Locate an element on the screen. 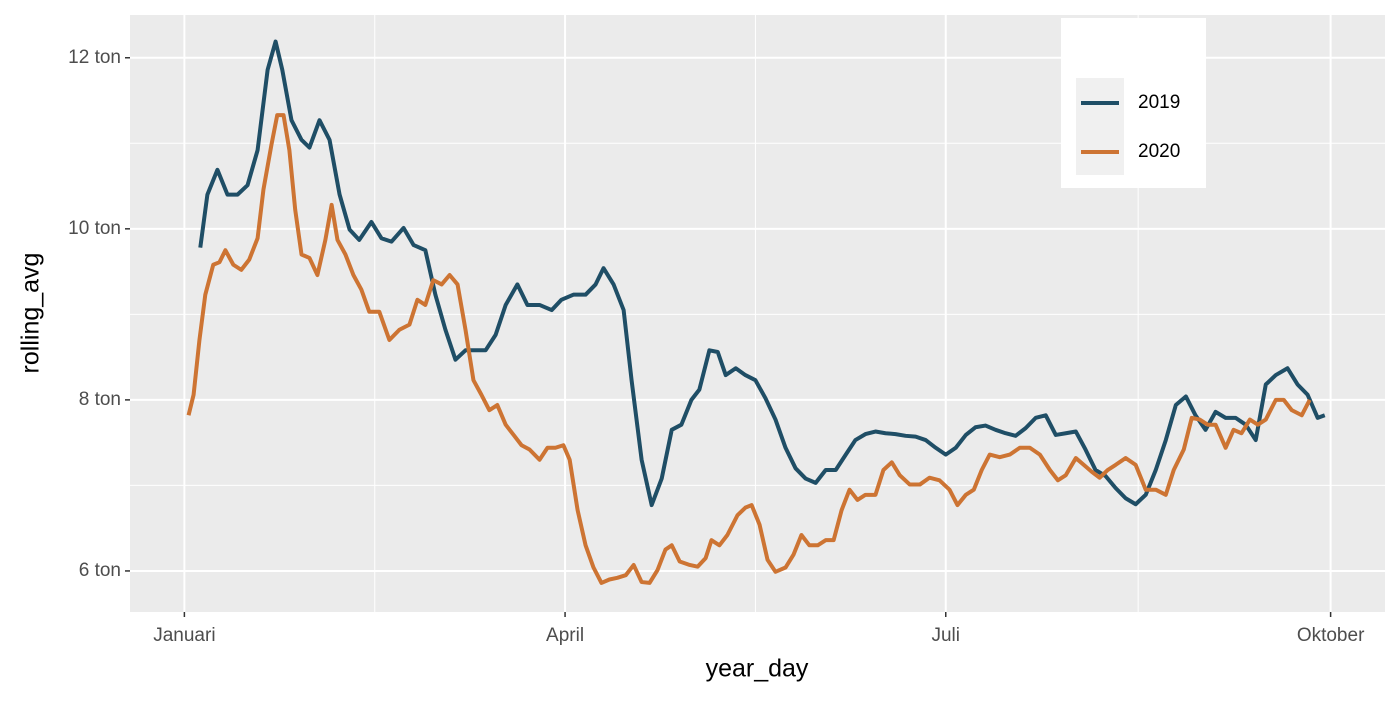 The image size is (1400, 705). y-tick-label: 8 ton is located at coordinates (100, 399).